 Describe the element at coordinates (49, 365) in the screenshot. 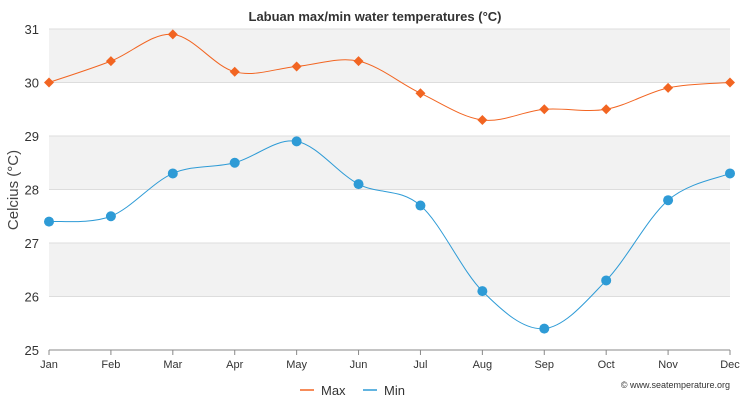

I see `x-tick-label: Jan` at that location.